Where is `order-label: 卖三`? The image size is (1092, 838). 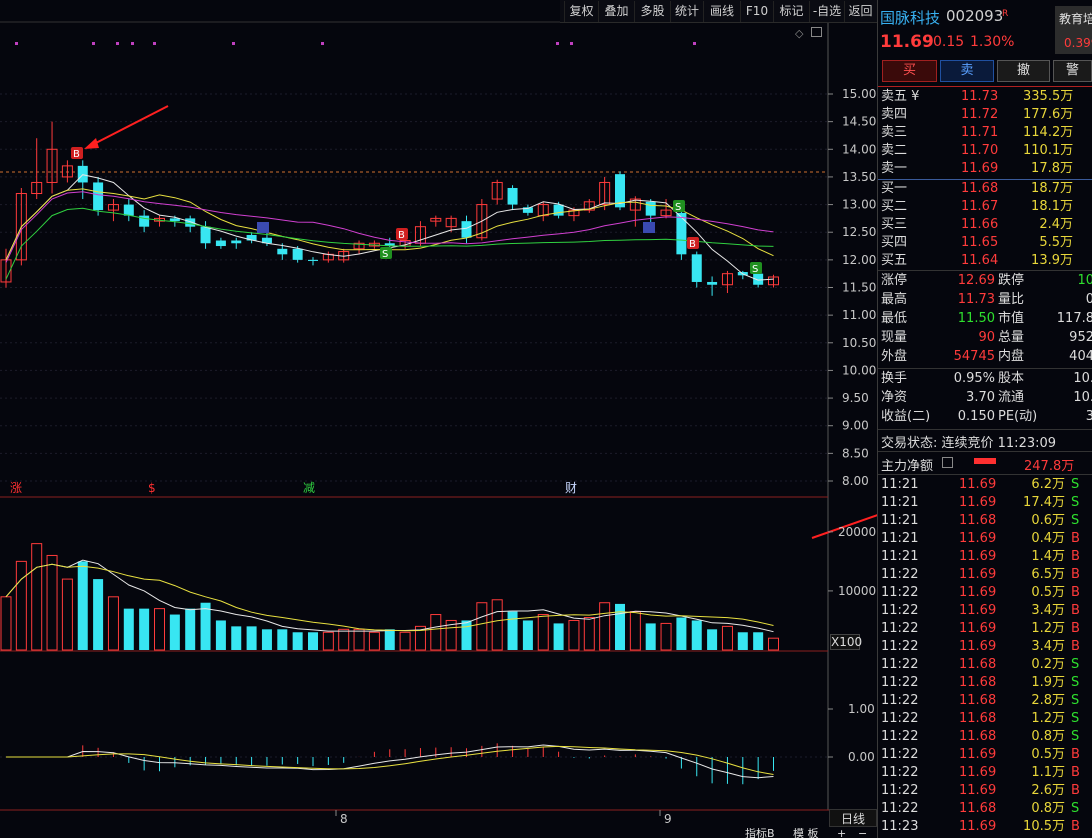
order-label: 卖三 is located at coordinates (894, 132).